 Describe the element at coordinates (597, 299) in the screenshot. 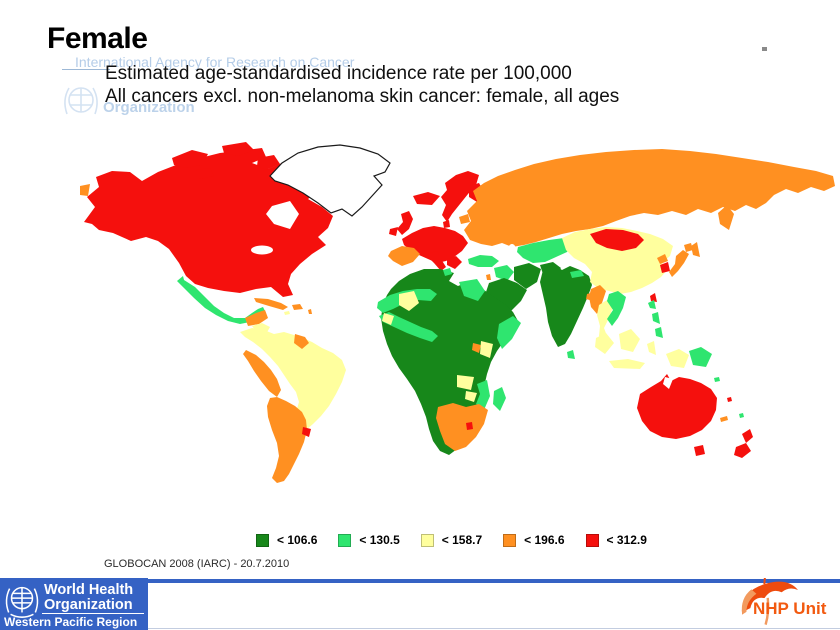

I see `region-myanmar` at that location.